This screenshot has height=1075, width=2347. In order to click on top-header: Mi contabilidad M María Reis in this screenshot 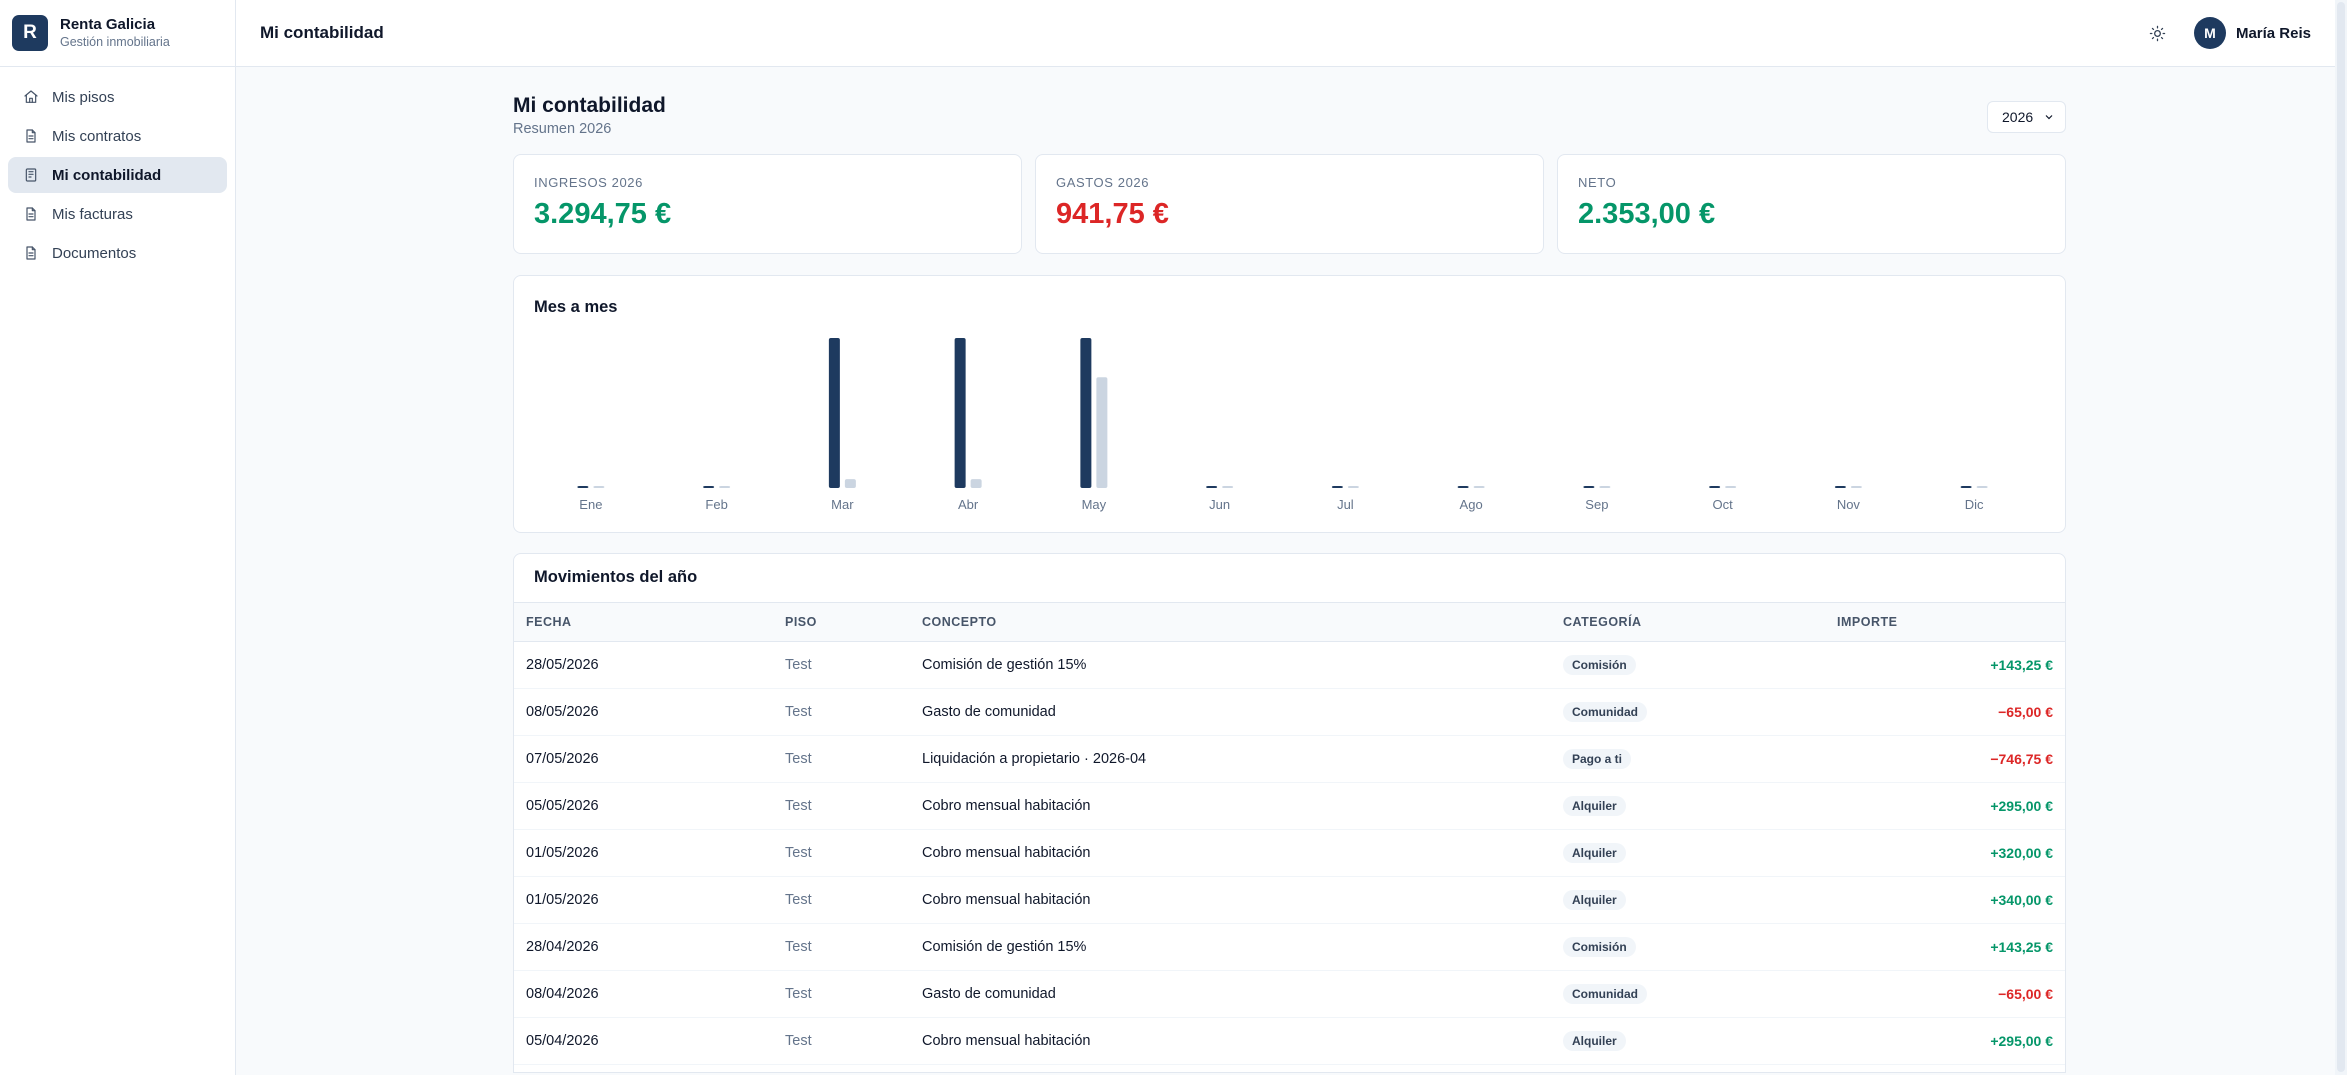, I will do `click(1291, 33)`.